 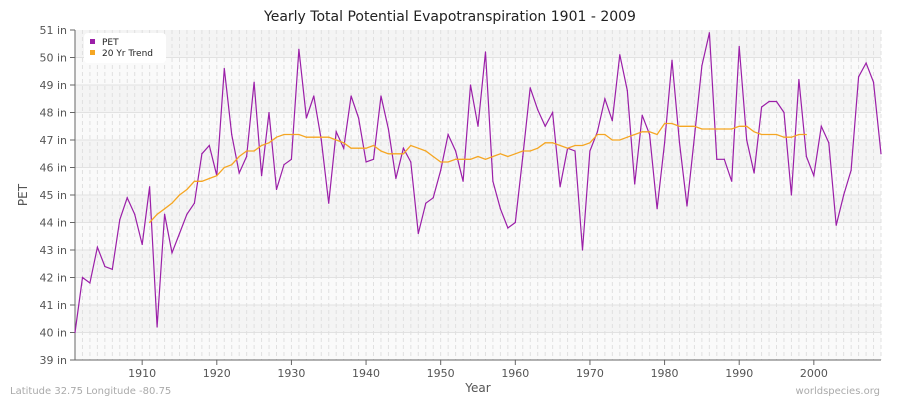 What do you see at coordinates (53, 250) in the screenshot?
I see `y-tick-label: 43 in` at bounding box center [53, 250].